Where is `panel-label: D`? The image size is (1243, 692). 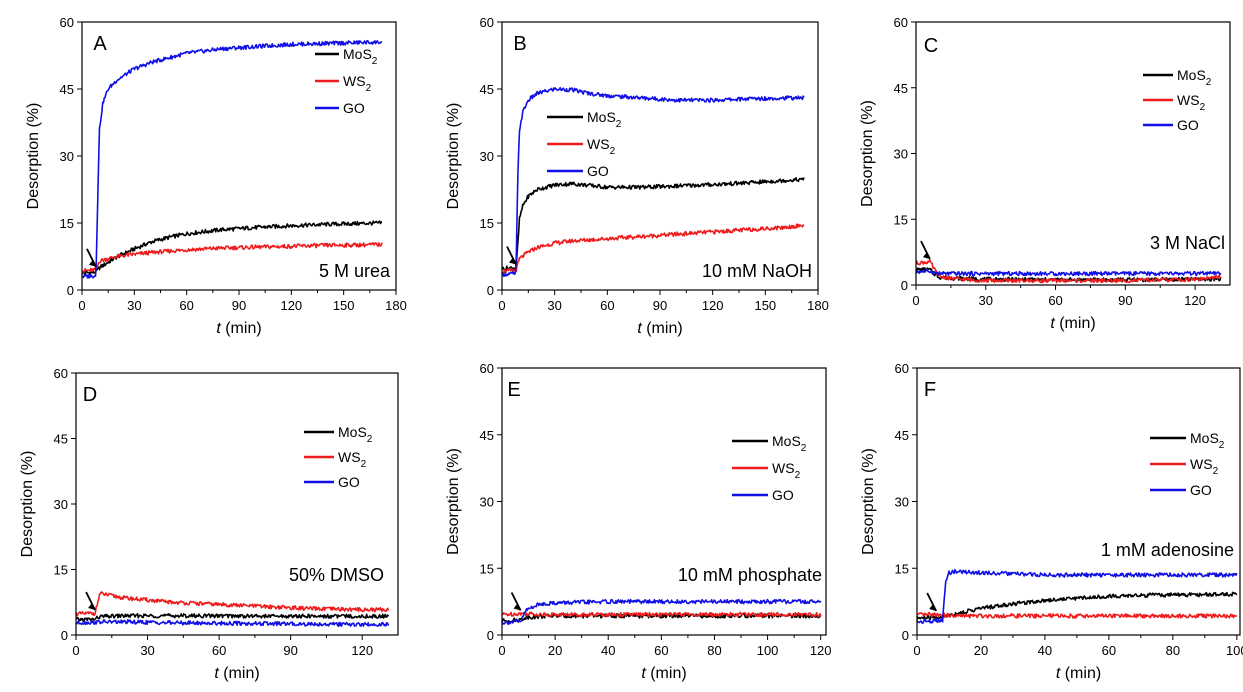 panel-label: D is located at coordinates (90, 395).